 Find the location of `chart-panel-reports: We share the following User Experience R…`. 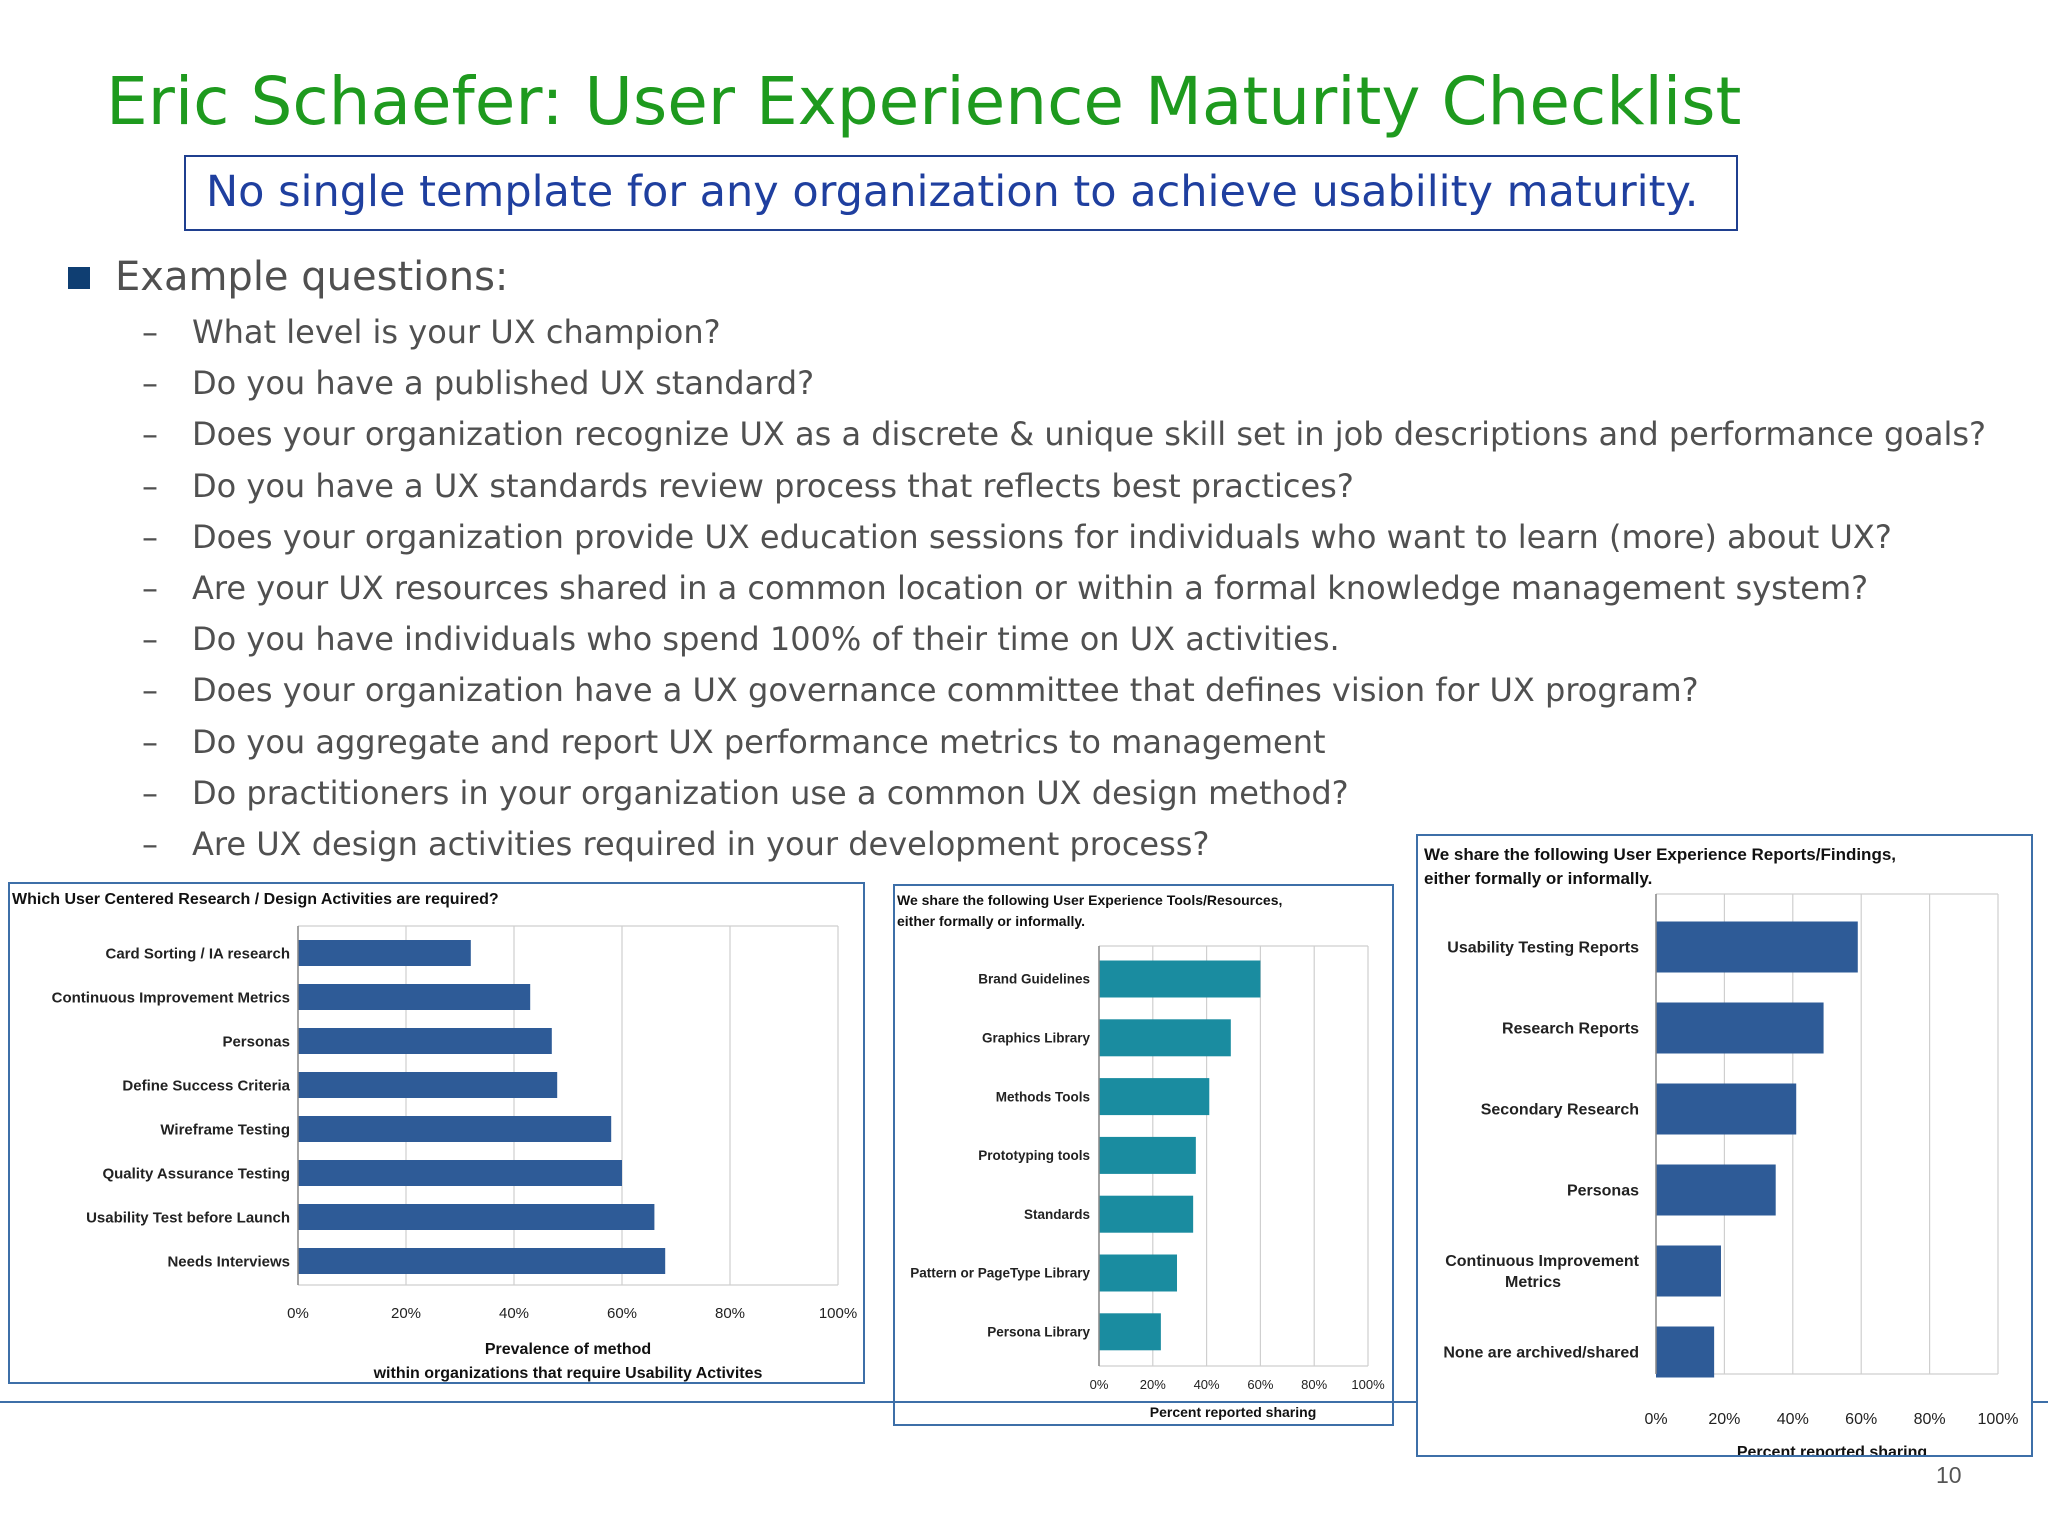

chart-panel-reports: We share the following User Experience R… is located at coordinates (1724, 1145).